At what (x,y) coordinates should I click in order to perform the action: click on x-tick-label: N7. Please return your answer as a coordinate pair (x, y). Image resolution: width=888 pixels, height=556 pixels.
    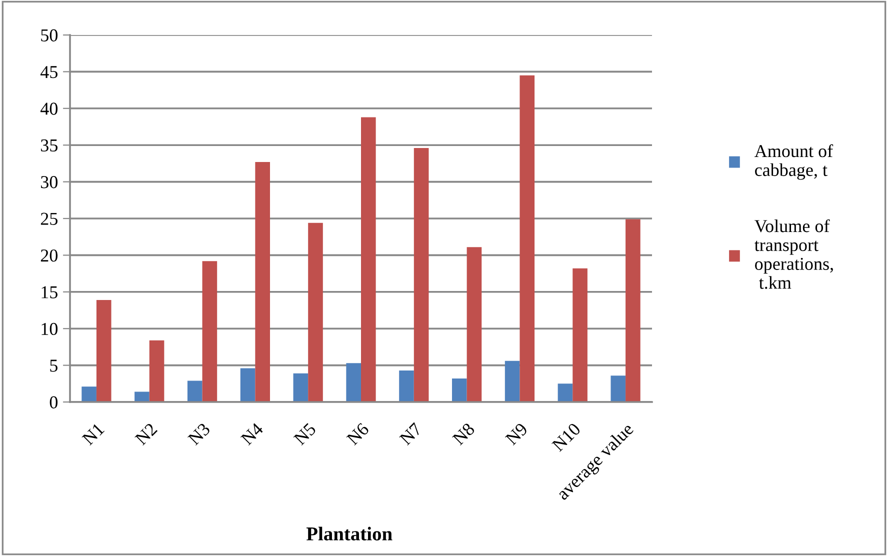
    Looking at the image, I should click on (410, 434).